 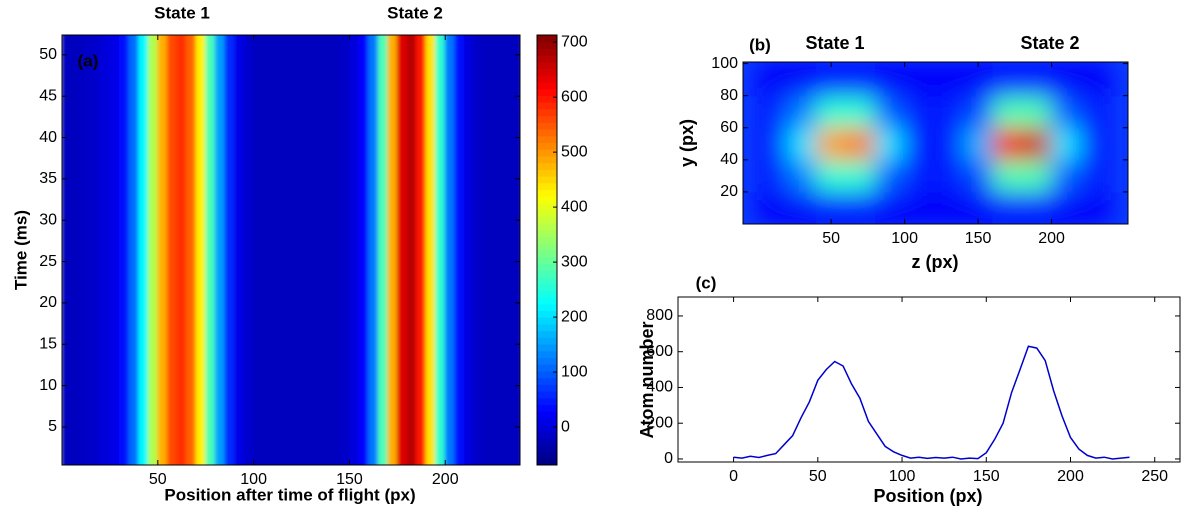 What do you see at coordinates (733, 476) in the screenshot?
I see `x-tick-label: 0` at bounding box center [733, 476].